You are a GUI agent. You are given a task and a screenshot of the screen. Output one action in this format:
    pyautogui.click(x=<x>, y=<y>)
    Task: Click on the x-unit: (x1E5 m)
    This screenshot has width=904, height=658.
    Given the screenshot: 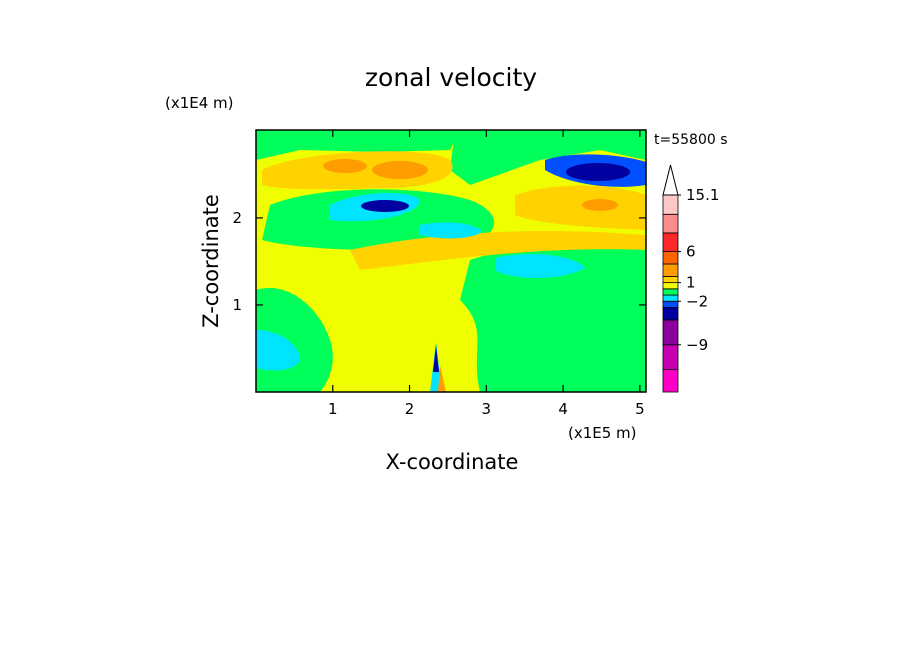 What is the action you would take?
    pyautogui.click(x=602, y=433)
    